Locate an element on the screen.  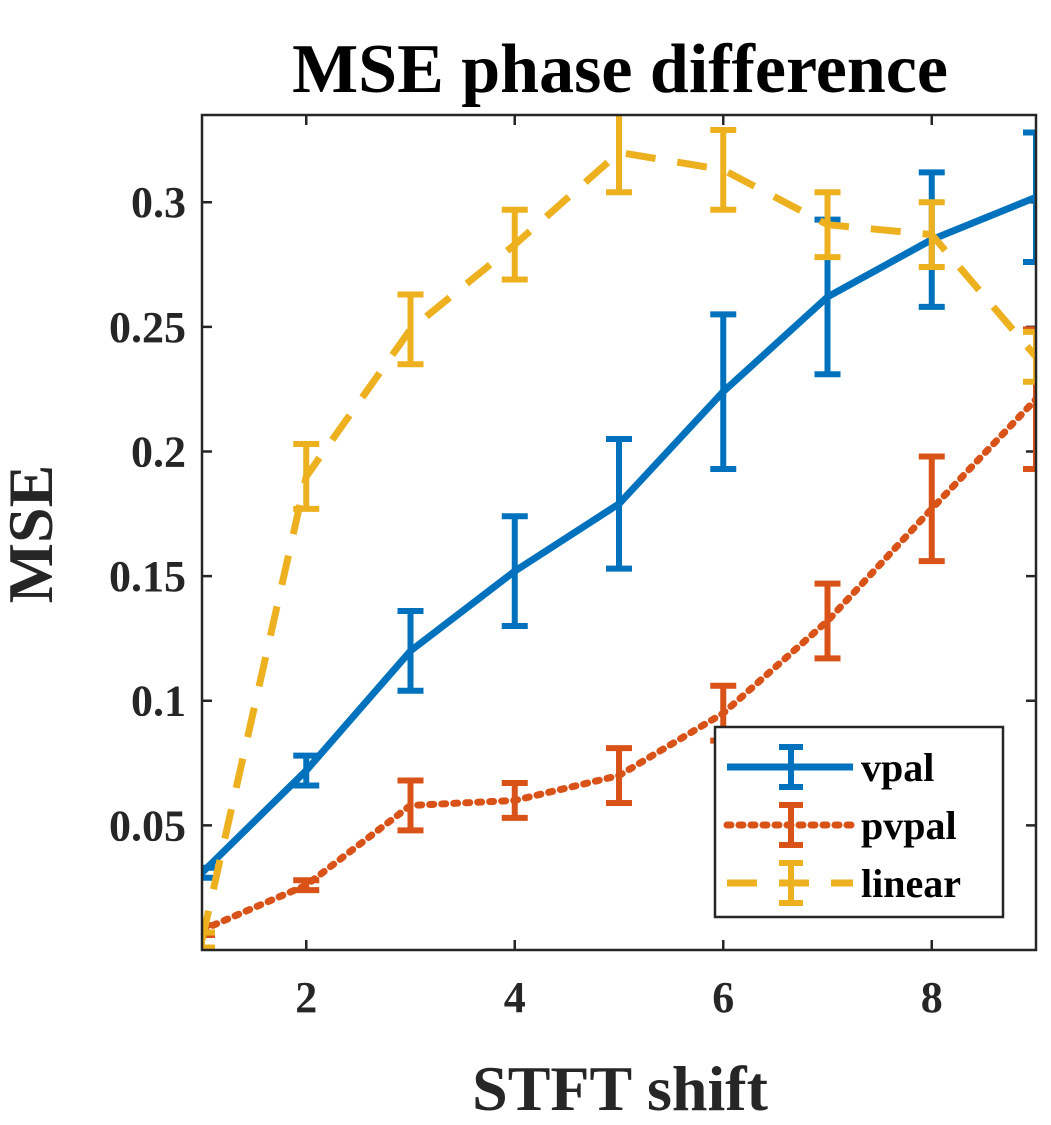
y-tick-label: 0.25 is located at coordinates (147, 327).